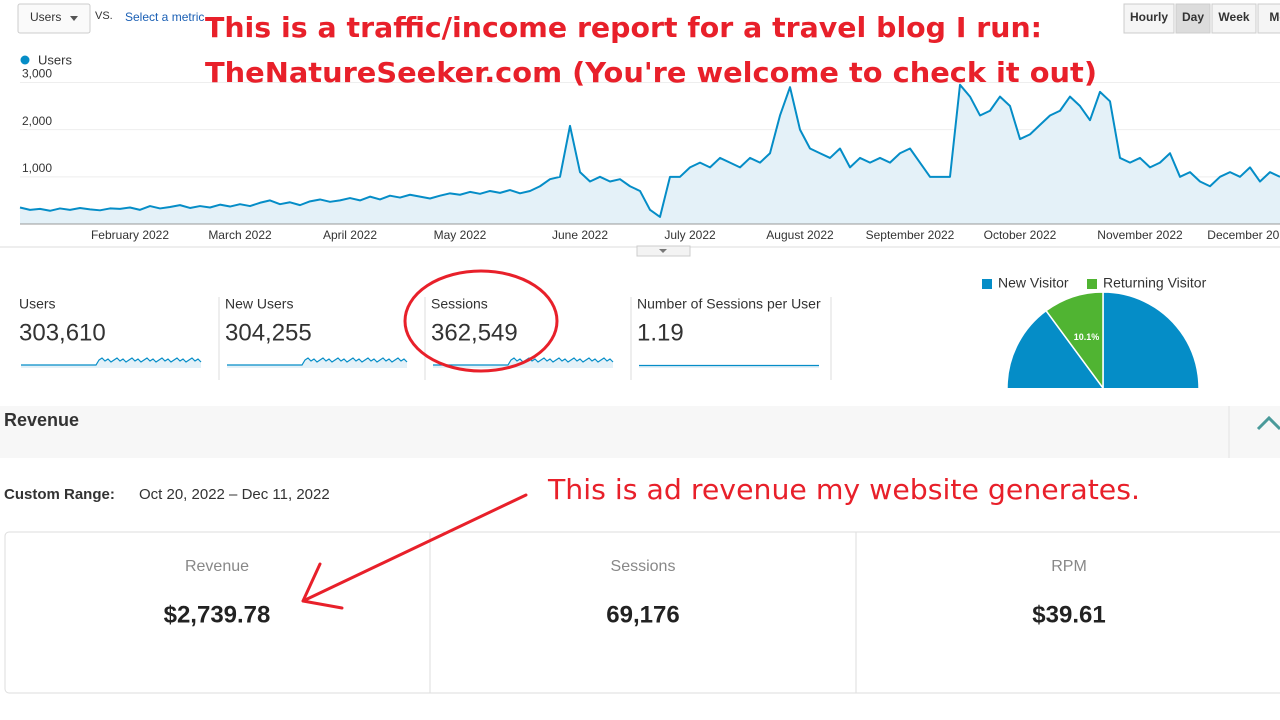 The width and height of the screenshot is (1280, 720). What do you see at coordinates (350, 235) in the screenshot?
I see `x-tick-label: April 2022` at bounding box center [350, 235].